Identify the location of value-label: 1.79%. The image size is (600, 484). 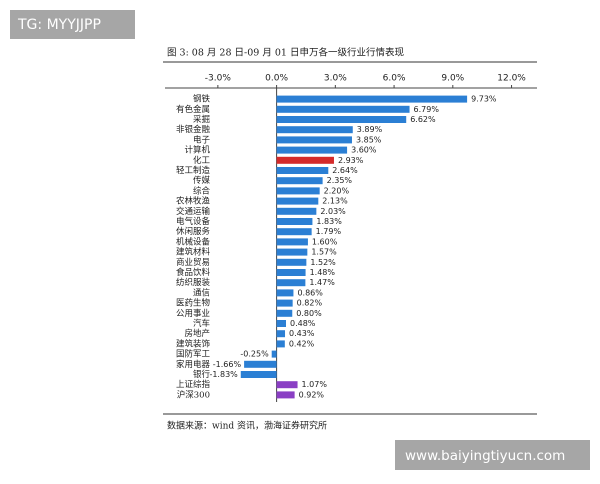
(329, 231).